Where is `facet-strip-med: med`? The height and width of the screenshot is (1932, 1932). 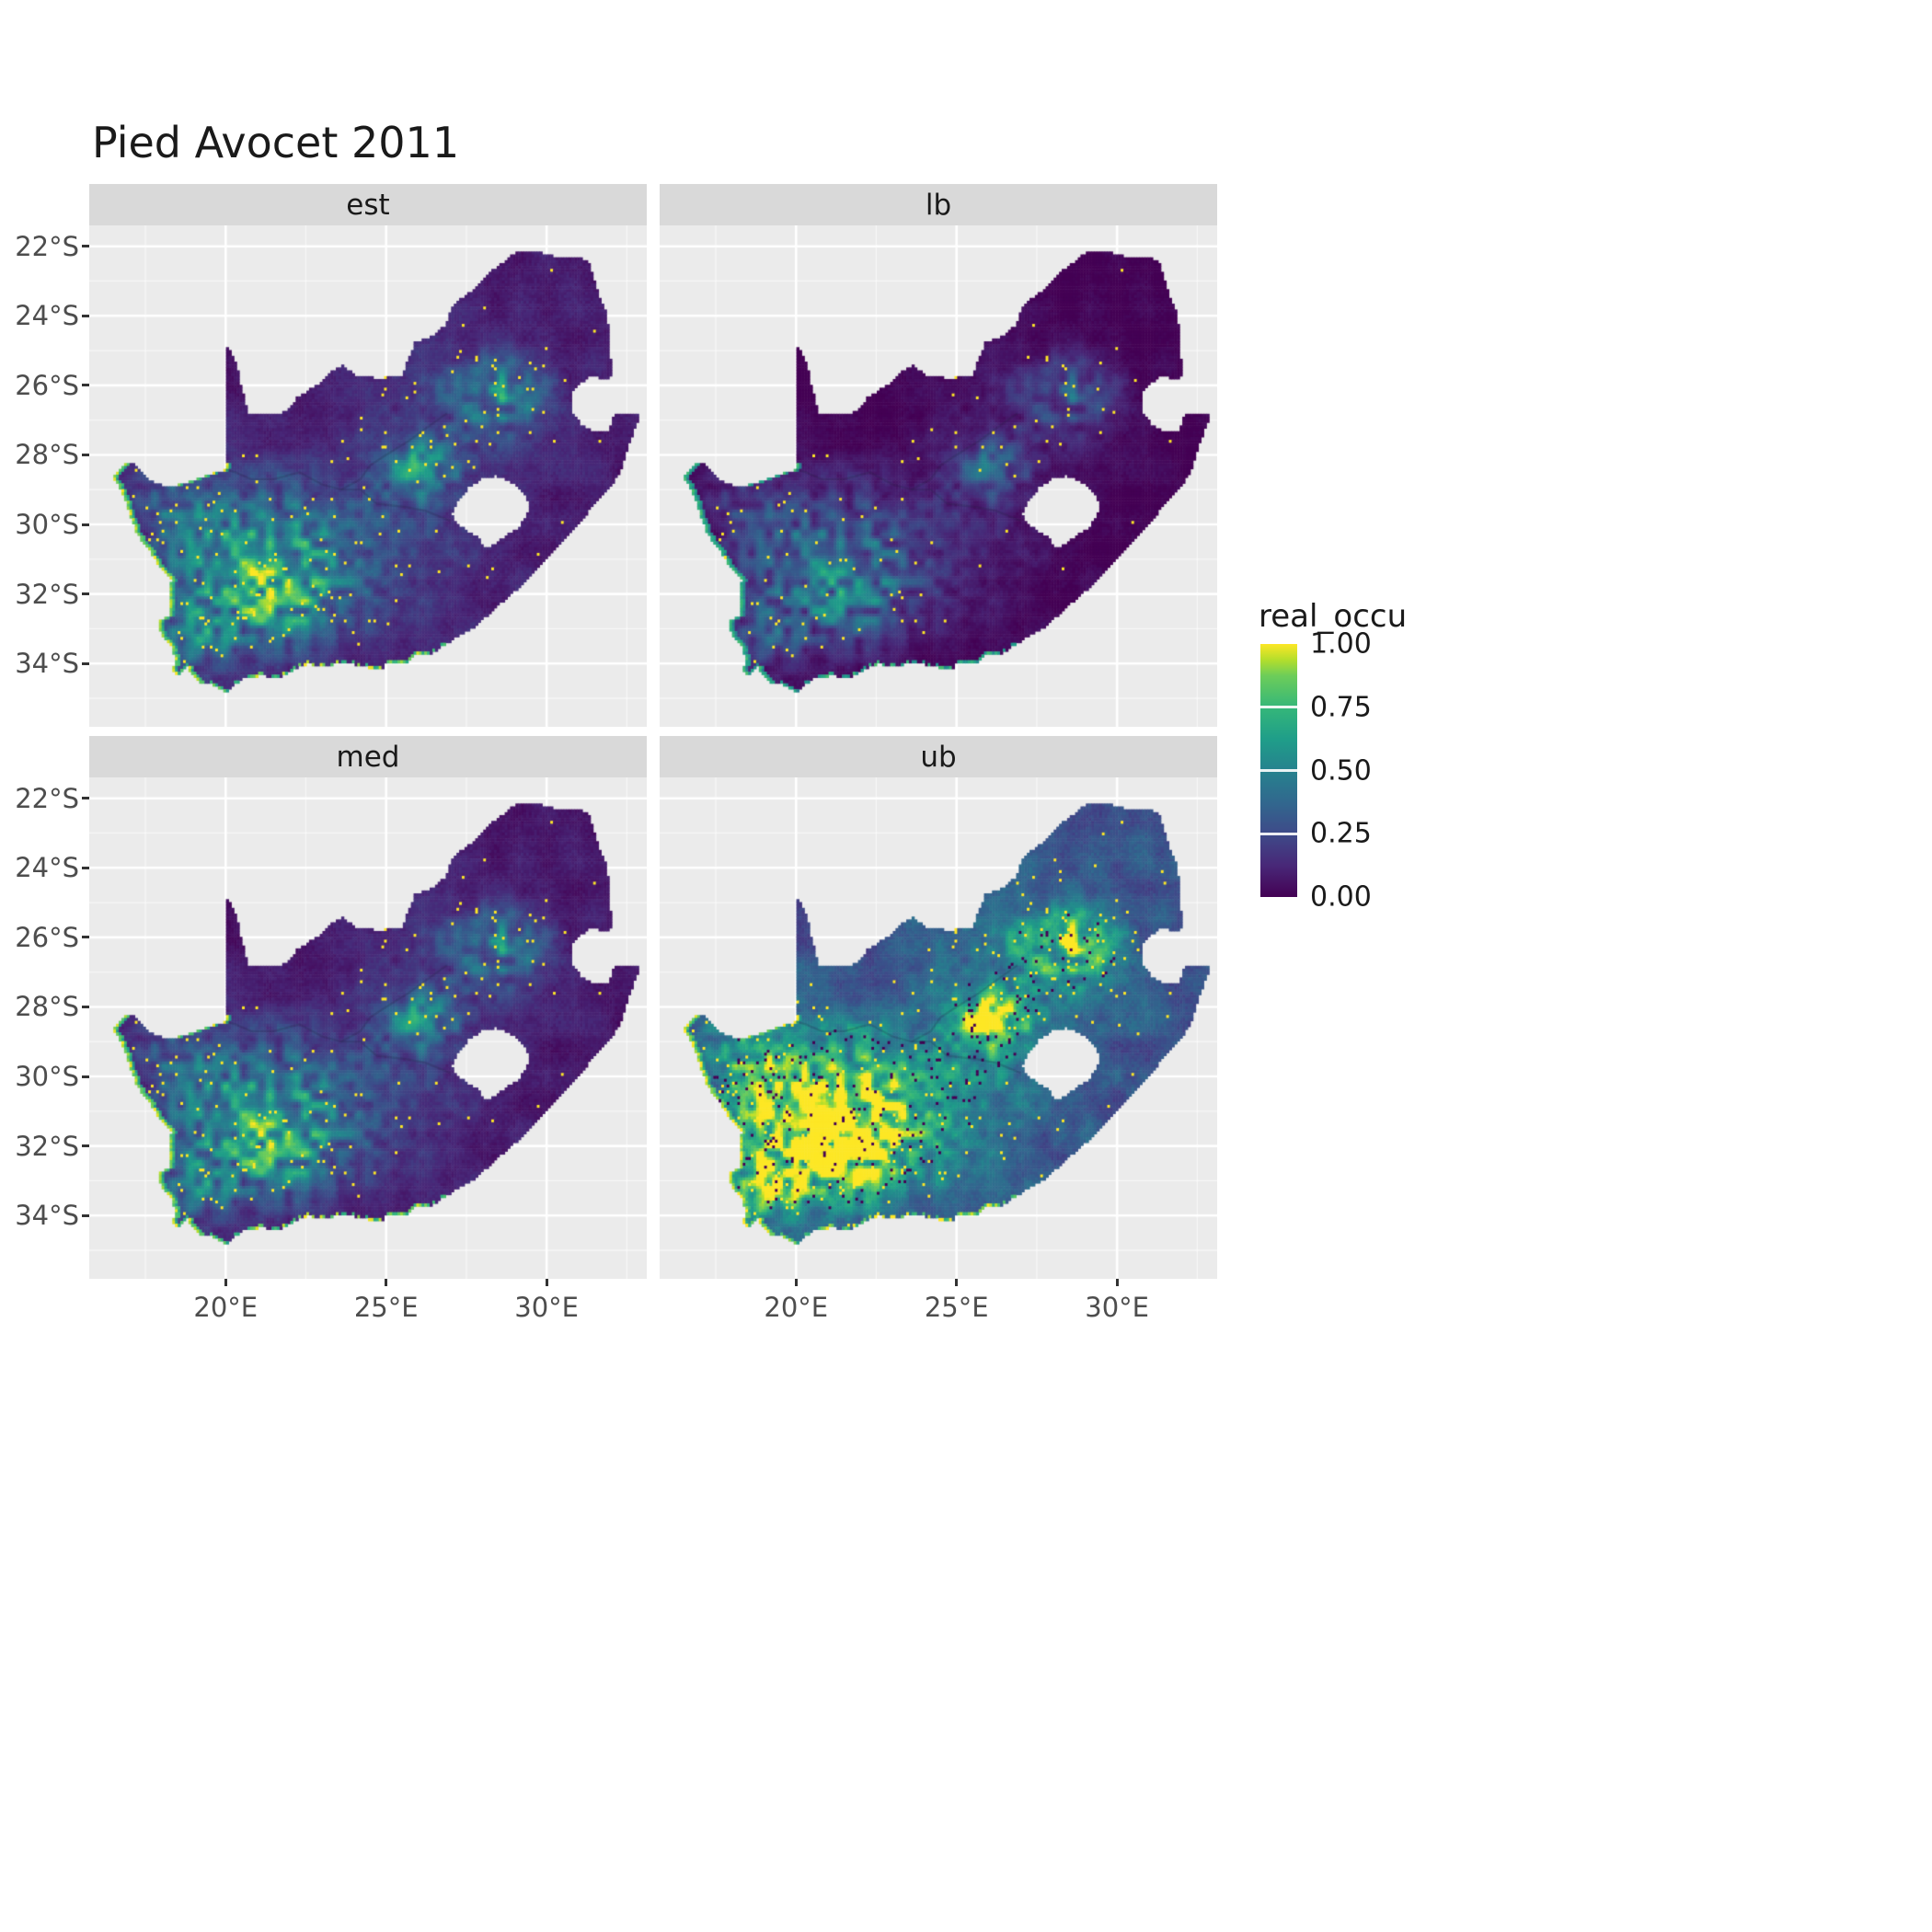
facet-strip-med: med is located at coordinates (368, 756).